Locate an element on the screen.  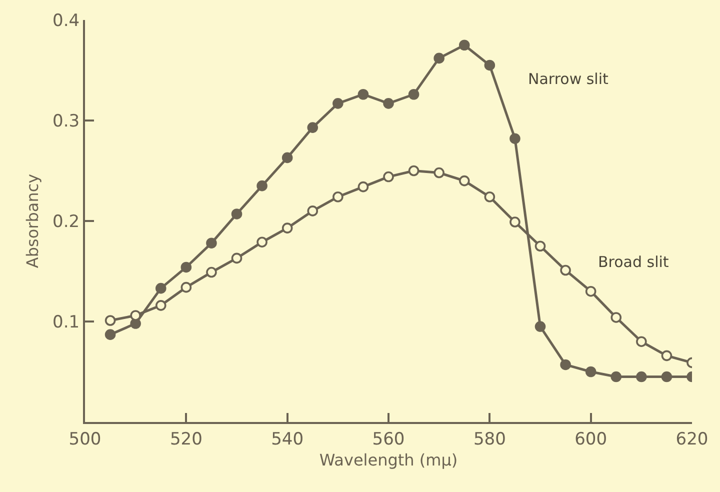
x-axis-title: Wavelength (mμ) is located at coordinates (388, 460).